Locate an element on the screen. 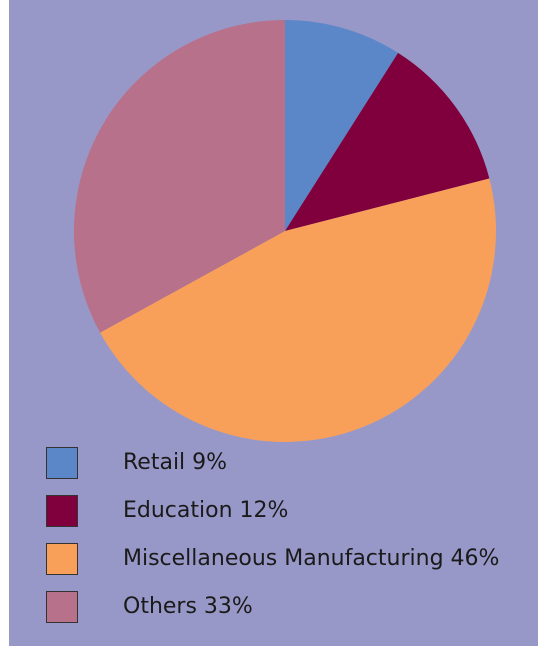 Image resolution: width=545 pixels, height=646 pixels. legend-label-education: Education 12% is located at coordinates (206, 510).